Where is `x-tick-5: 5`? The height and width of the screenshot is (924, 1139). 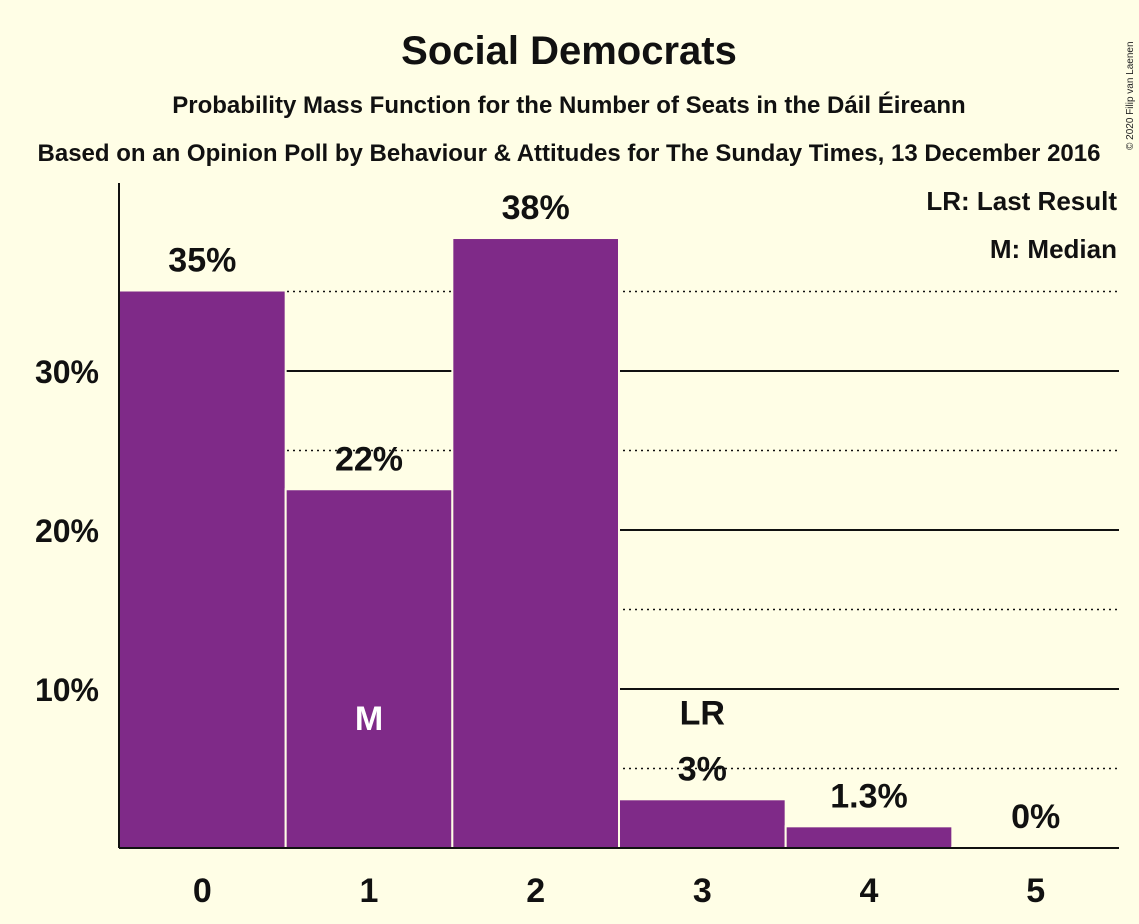
x-tick-5: 5 is located at coordinates (1035, 891).